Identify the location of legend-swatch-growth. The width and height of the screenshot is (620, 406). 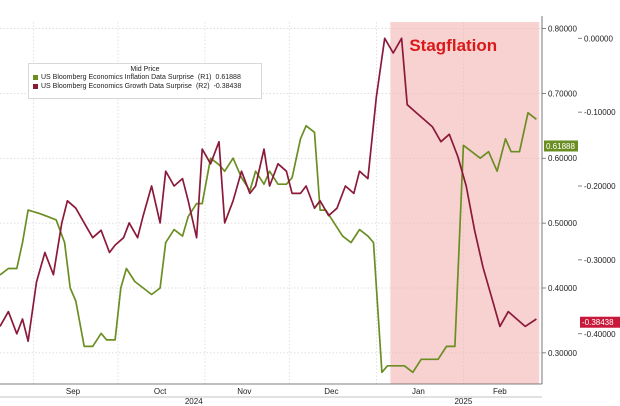
(35, 86).